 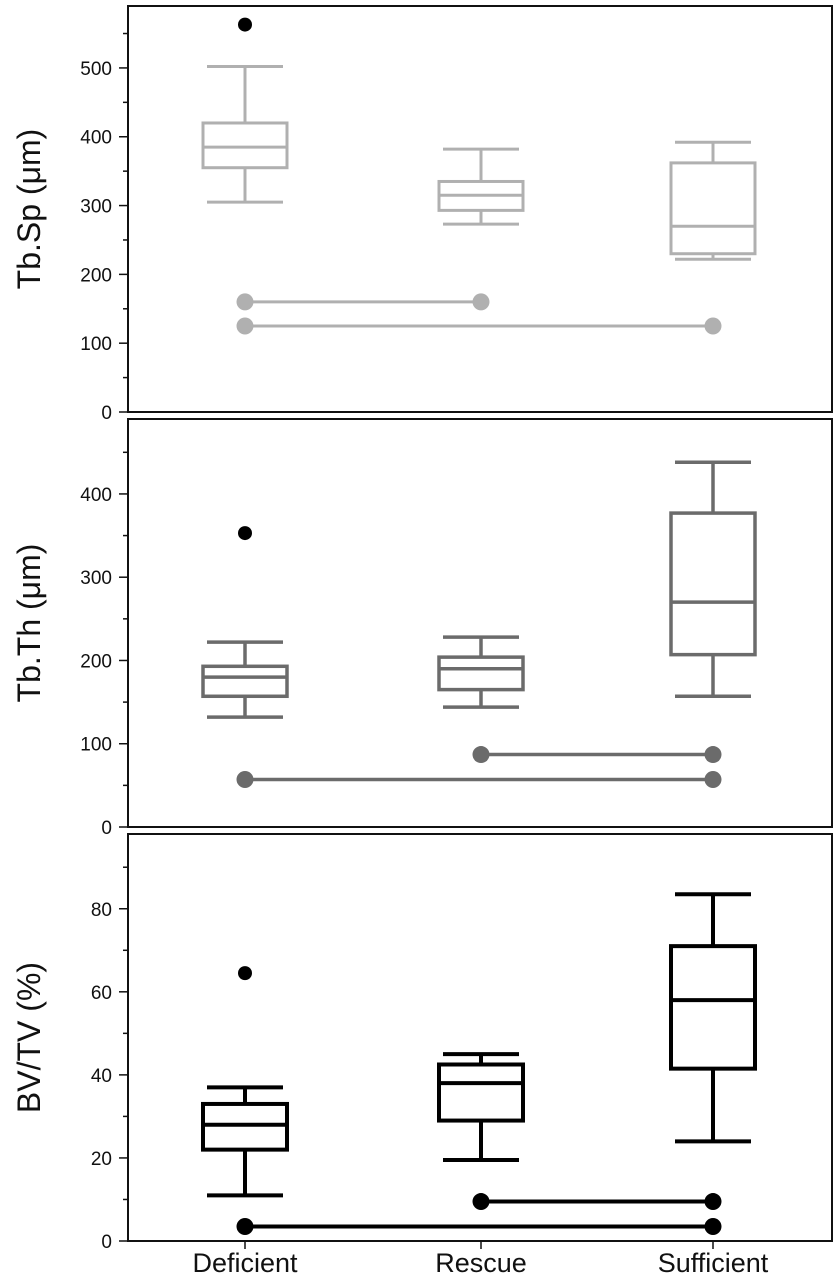 I want to click on y-tick-label: 500, so click(x=96, y=69).